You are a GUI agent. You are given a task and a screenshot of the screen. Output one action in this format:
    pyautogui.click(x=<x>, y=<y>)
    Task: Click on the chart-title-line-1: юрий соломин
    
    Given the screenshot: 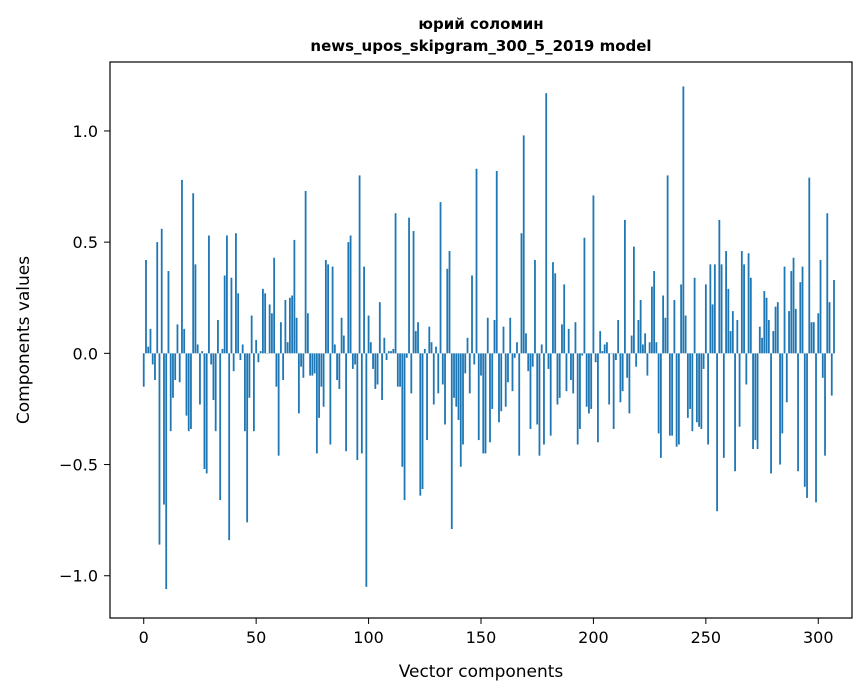 What is the action you would take?
    pyautogui.click(x=480, y=24)
    